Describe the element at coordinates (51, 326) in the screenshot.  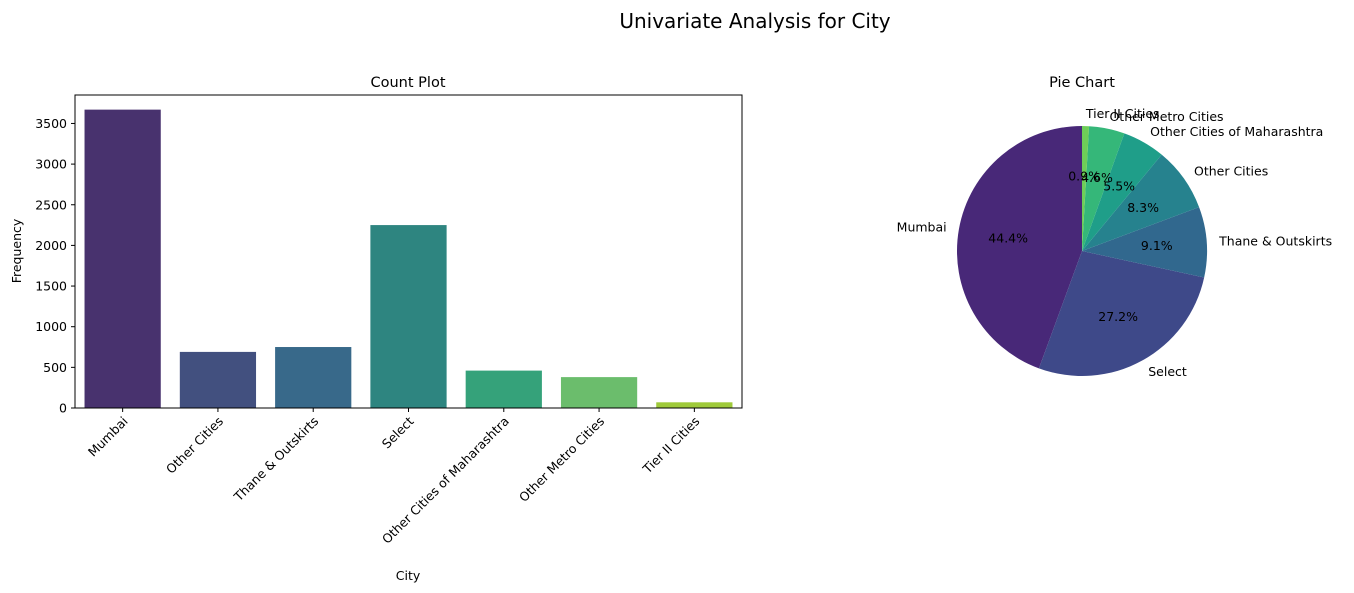
I see `y-tick-label: 1000` at that location.